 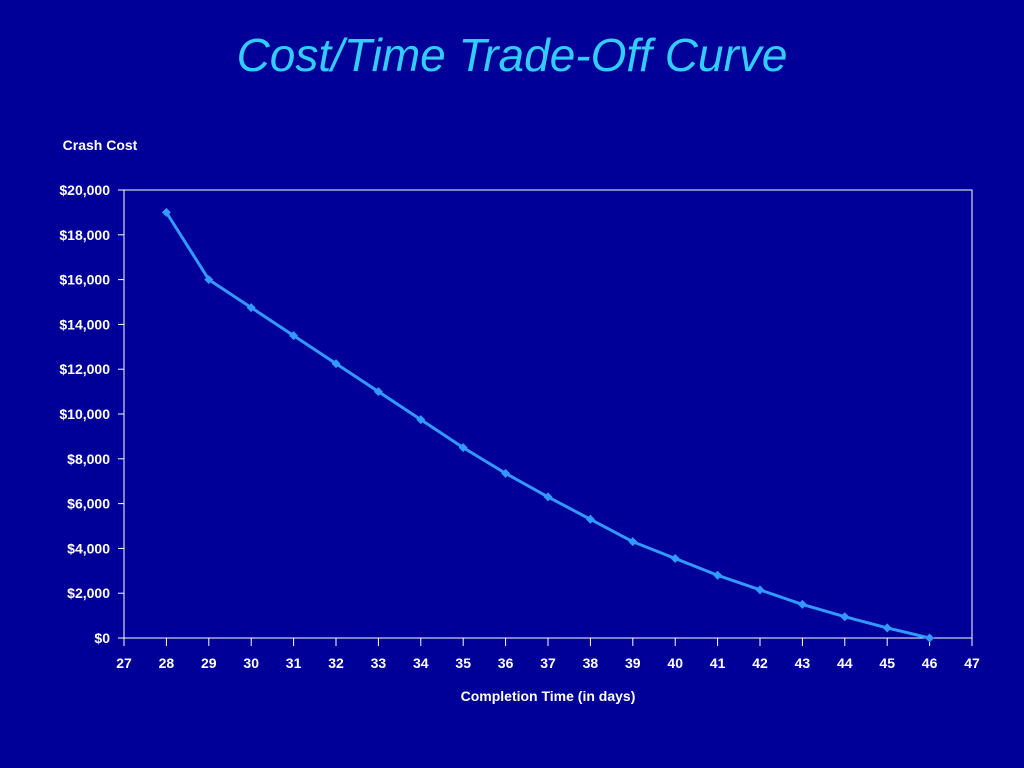 What do you see at coordinates (88, 593) in the screenshot?
I see `y-tick-label: $2,000` at bounding box center [88, 593].